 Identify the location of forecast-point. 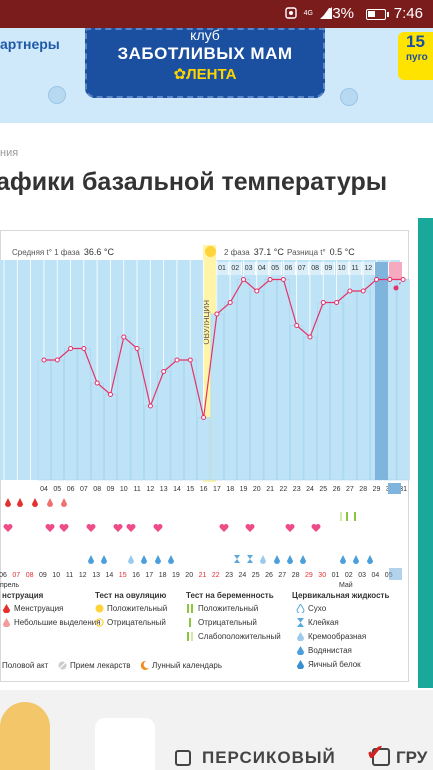
(396, 288).